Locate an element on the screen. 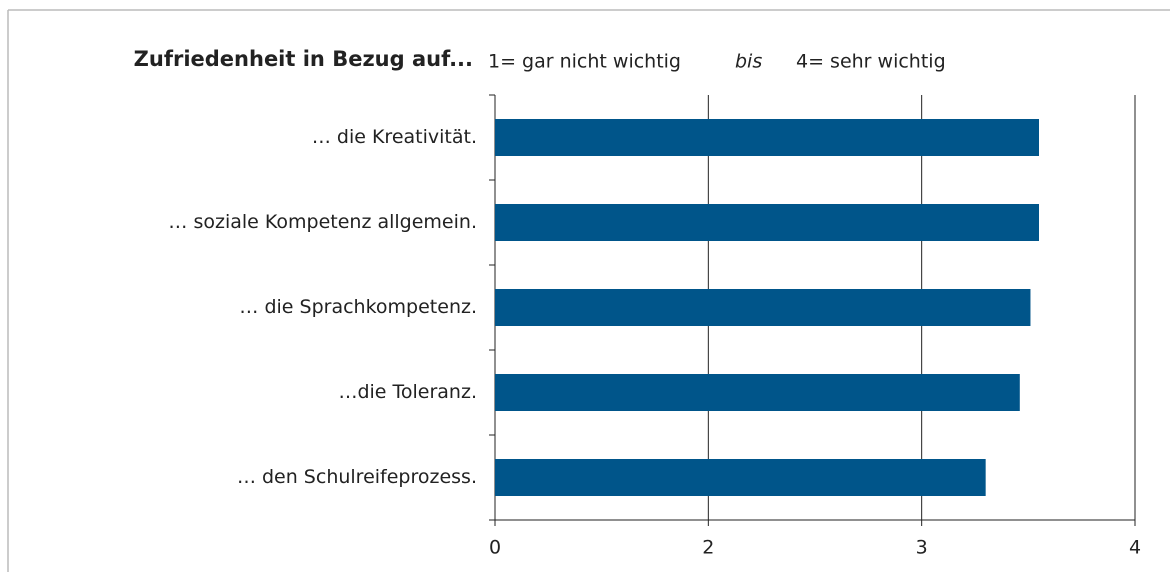 This screenshot has width=1170, height=572. subtitle: 4= sehr wichtig is located at coordinates (871, 62).